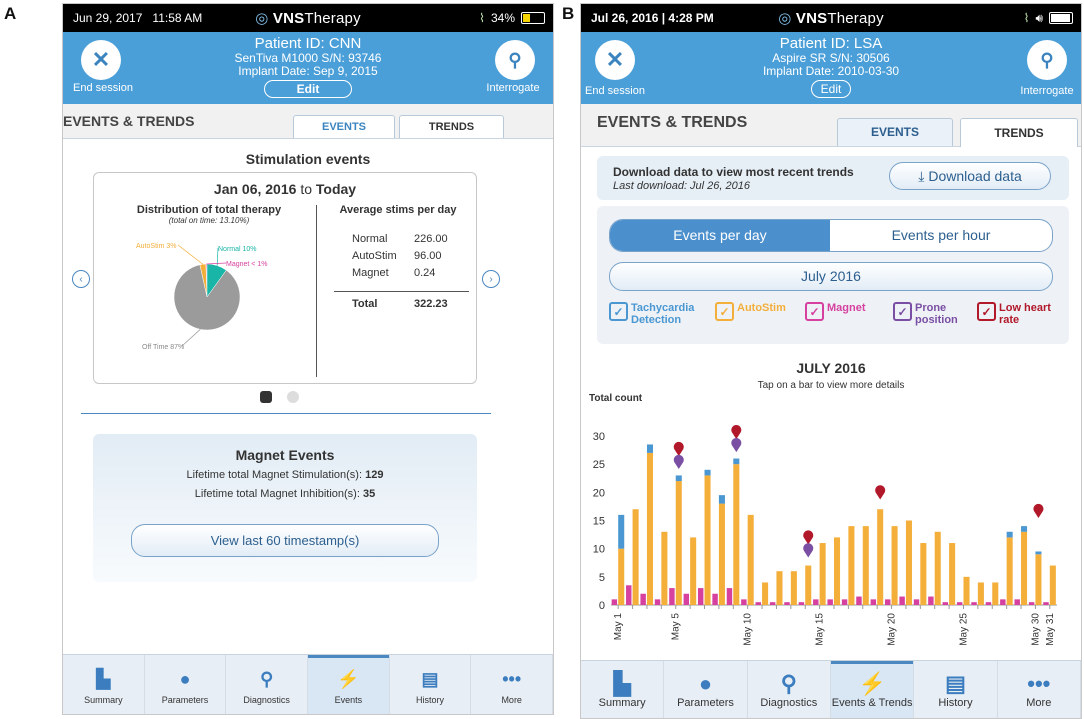 Image resolution: width=1084 pixels, height=719 pixels. I want to click on filter-checkbox: ✓ Low heart rate, so click(1022, 314).